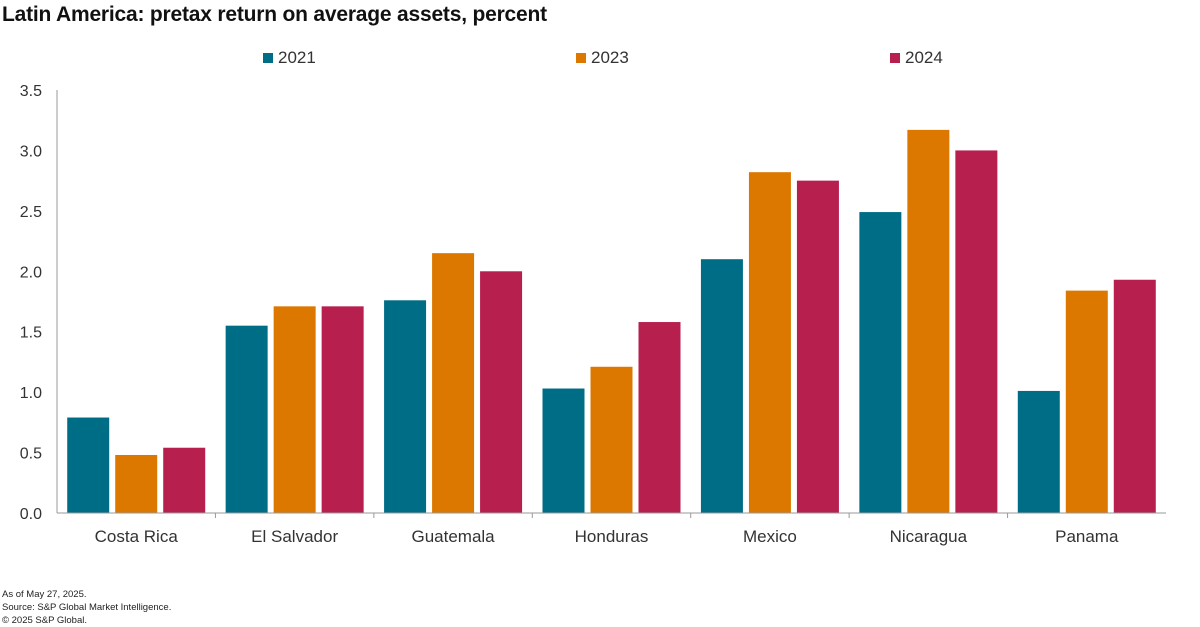 The width and height of the screenshot is (1200, 627). Describe the element at coordinates (1087, 536) in the screenshot. I see `x-category-label: Panama` at that location.